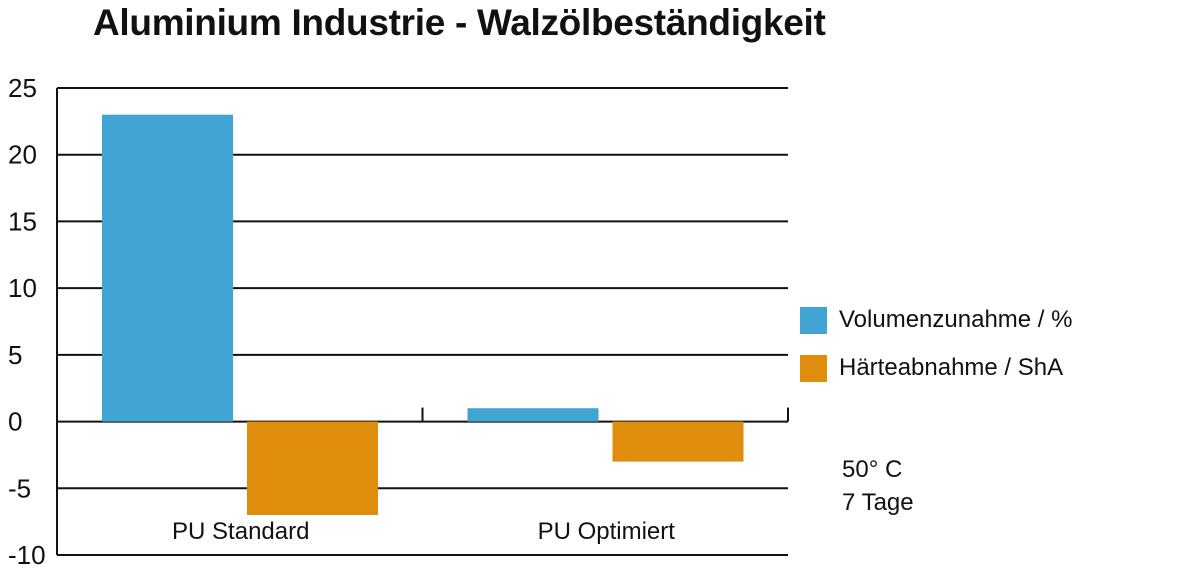  Describe the element at coordinates (27, 555) in the screenshot. I see `y-tick-label: -10` at that location.